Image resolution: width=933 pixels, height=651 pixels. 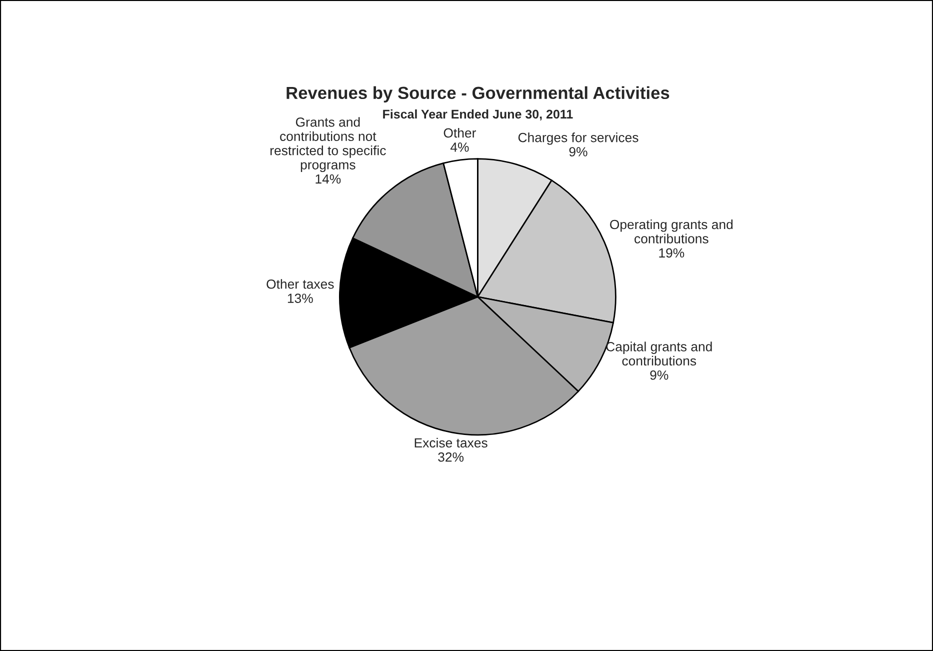 What do you see at coordinates (328, 179) in the screenshot?
I see `data-label: 14%` at bounding box center [328, 179].